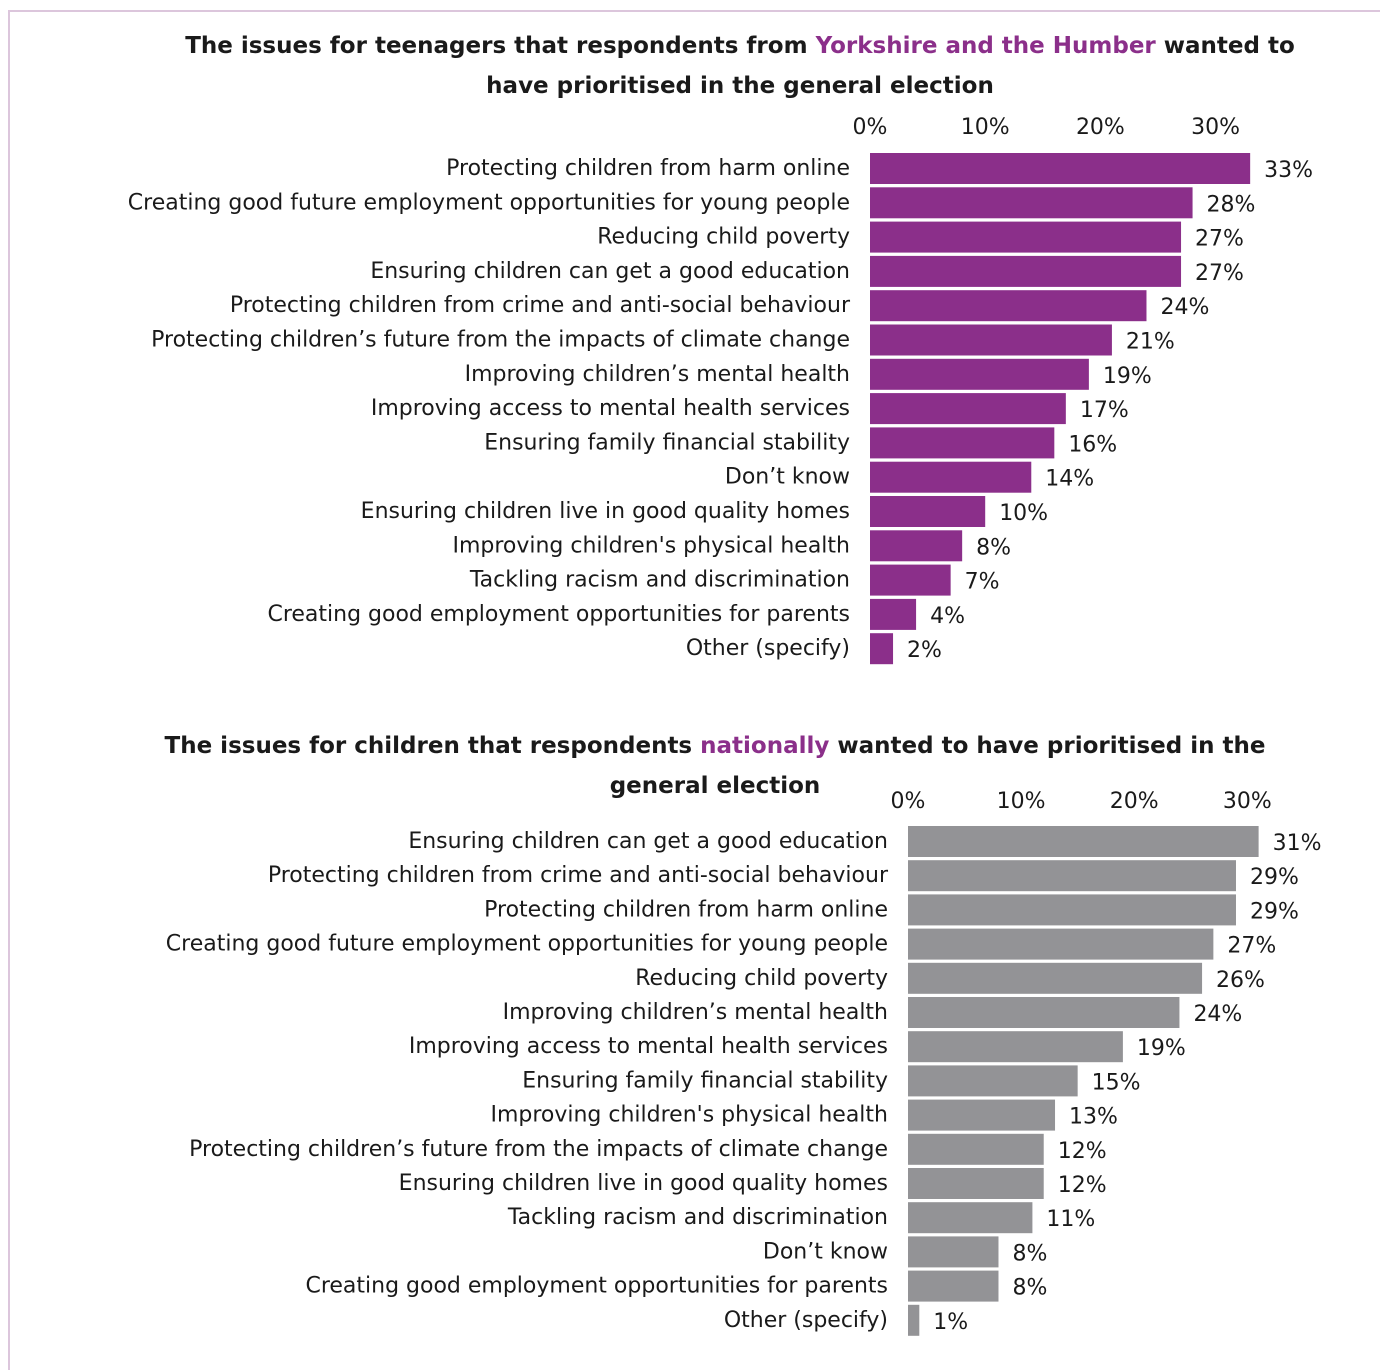 The image size is (1380, 1370). Describe the element at coordinates (947, 616) in the screenshot. I see `regional-value-label: 4%` at that location.